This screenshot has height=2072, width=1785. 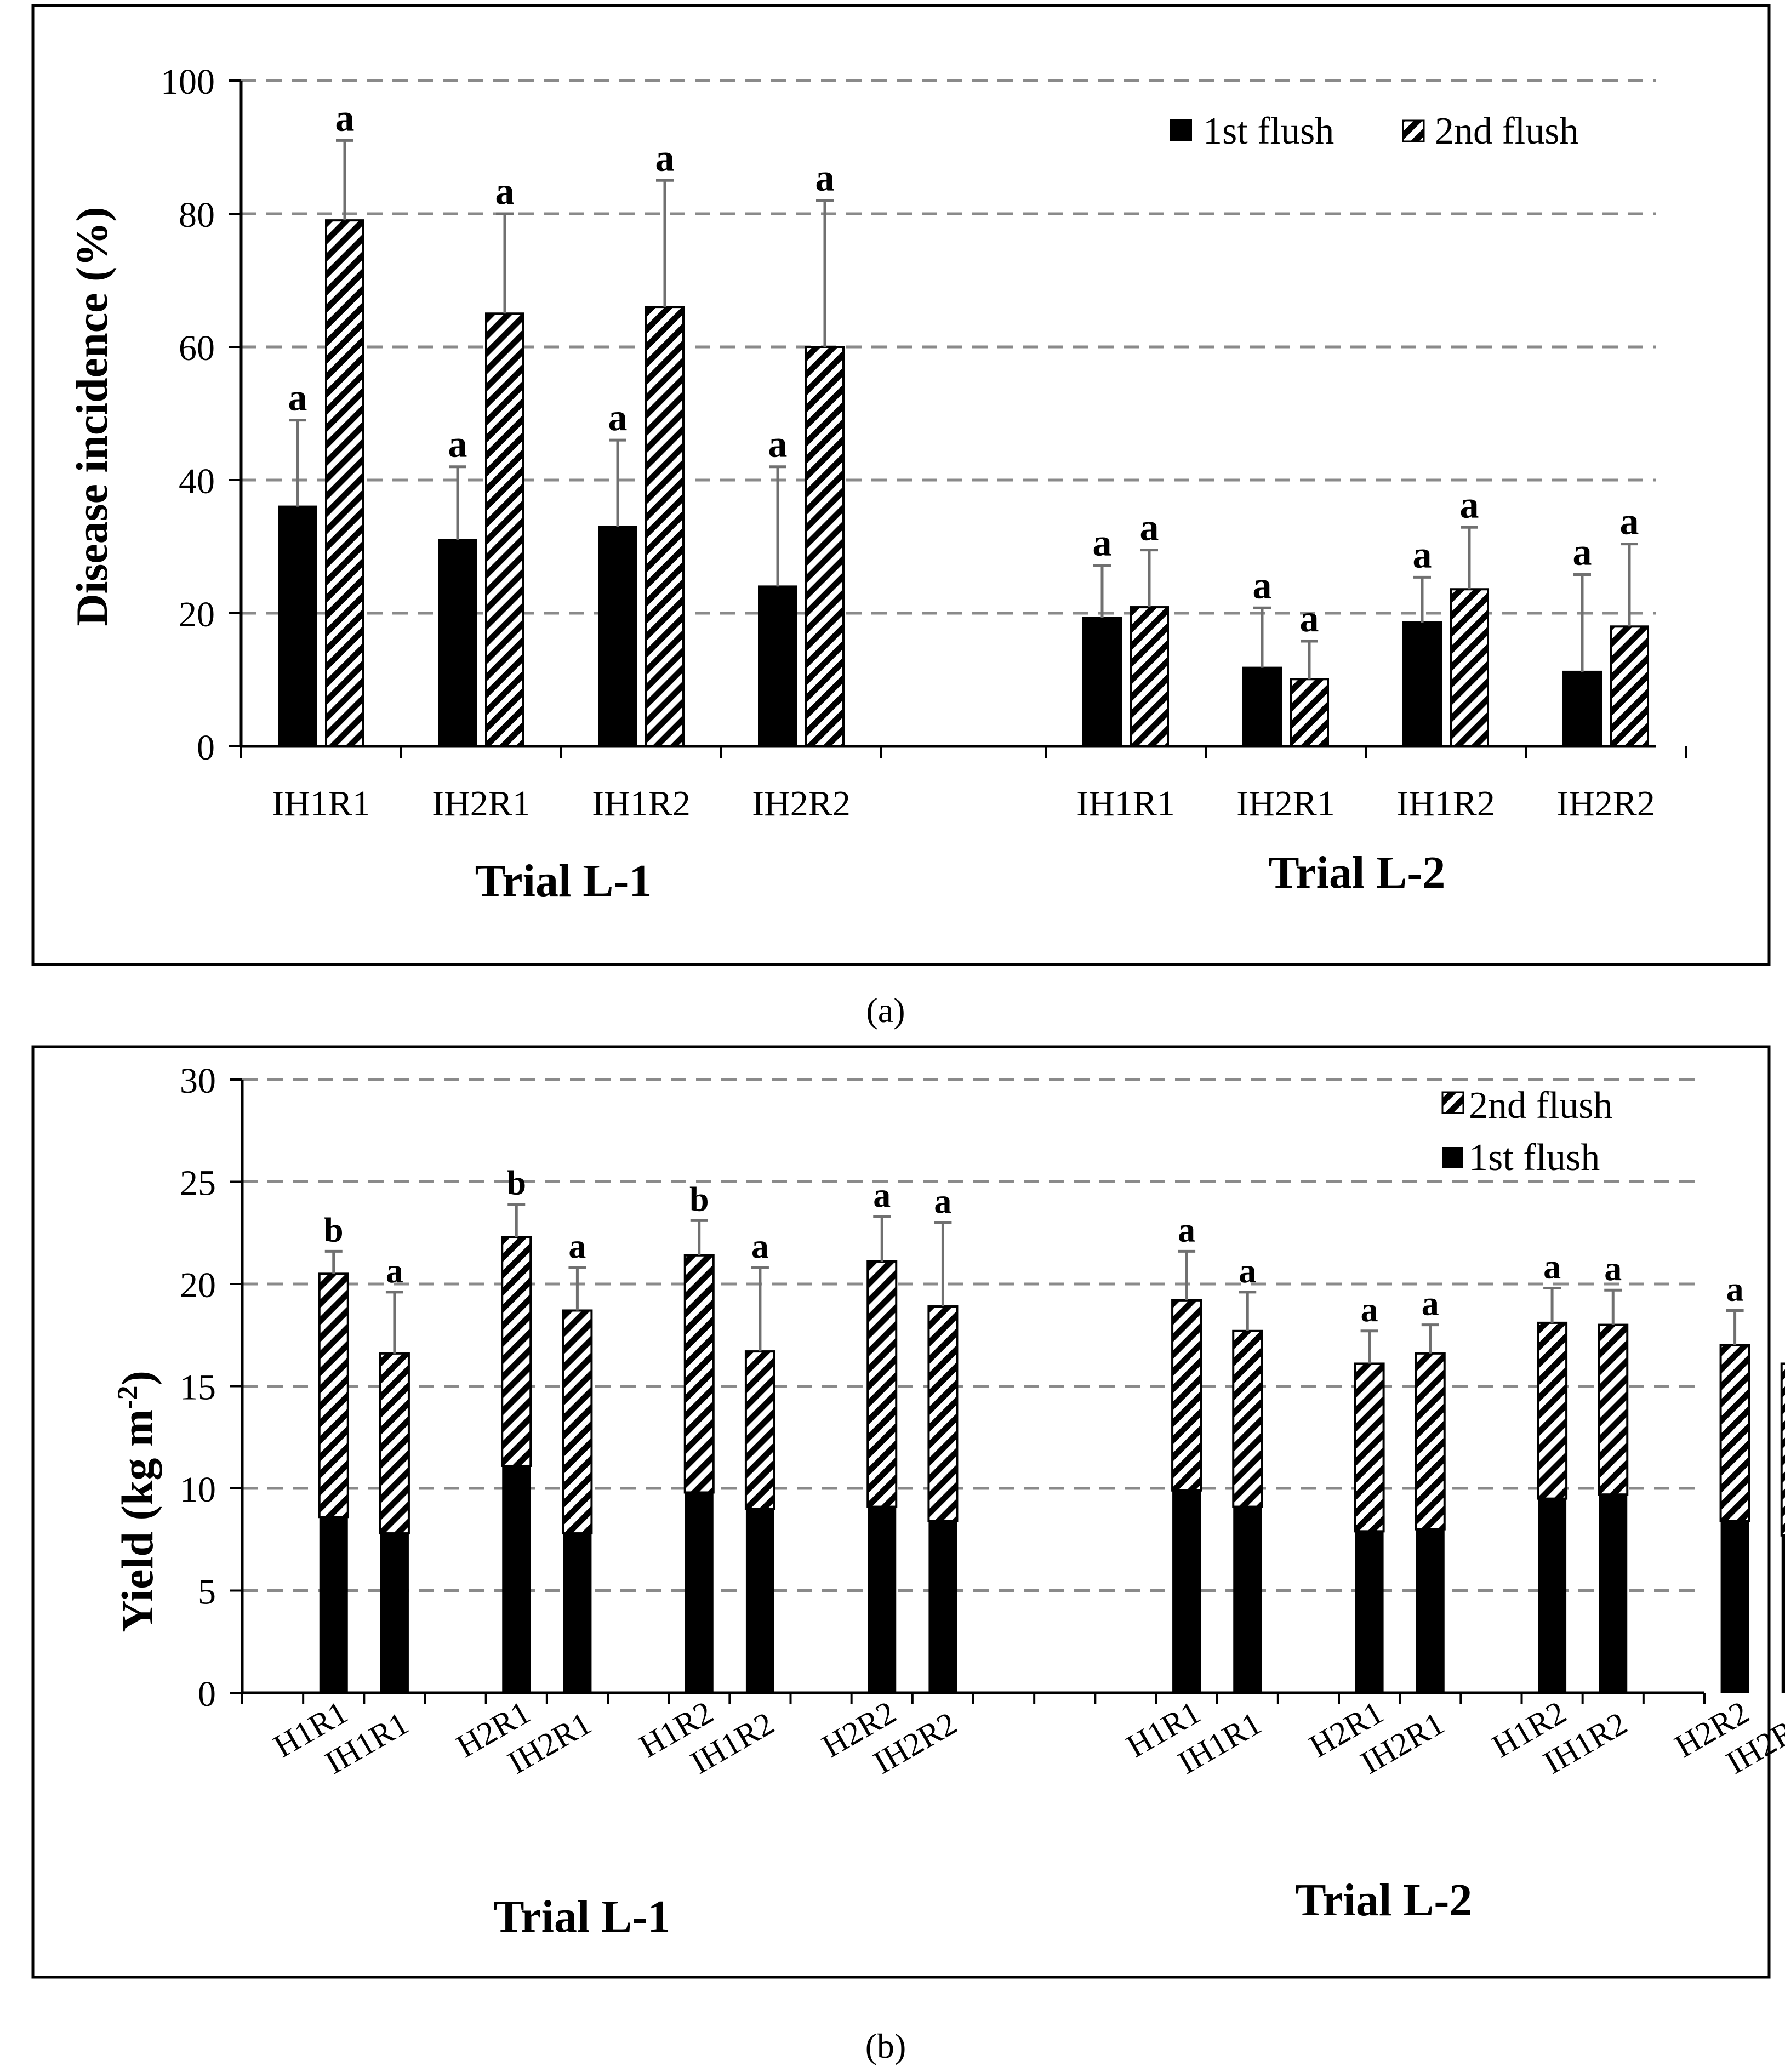 I want to click on bar-ih1r1-l2-1st-flush, so click(x=1247, y=1599).